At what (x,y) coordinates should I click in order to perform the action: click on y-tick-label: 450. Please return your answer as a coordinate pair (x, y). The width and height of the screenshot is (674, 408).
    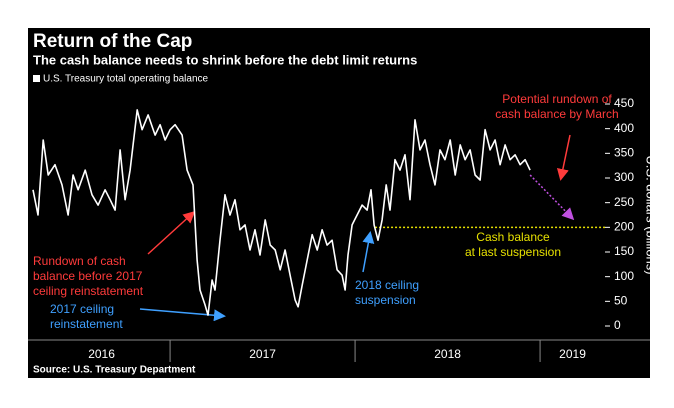
    Looking at the image, I should click on (624, 103).